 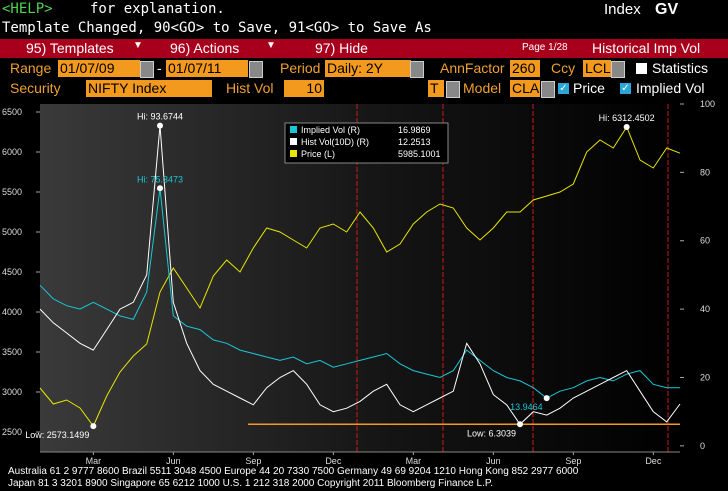 I want to click on y-tick-label: 5500, so click(x=12, y=192).